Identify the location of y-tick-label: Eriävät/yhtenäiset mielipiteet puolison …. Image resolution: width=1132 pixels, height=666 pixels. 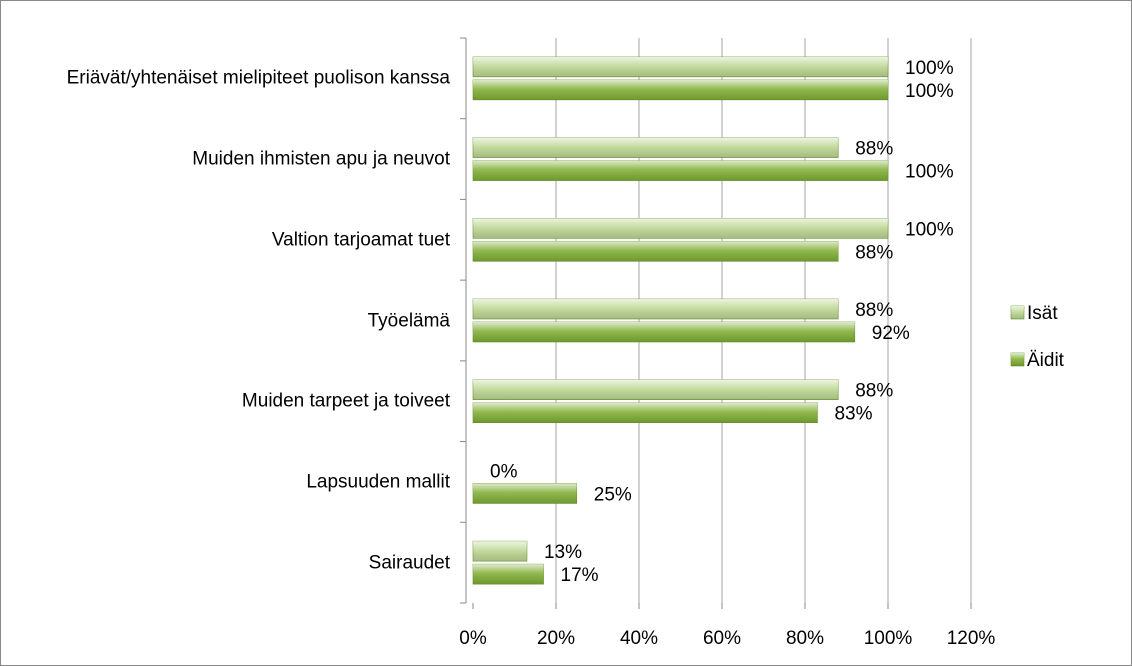
(258, 78).